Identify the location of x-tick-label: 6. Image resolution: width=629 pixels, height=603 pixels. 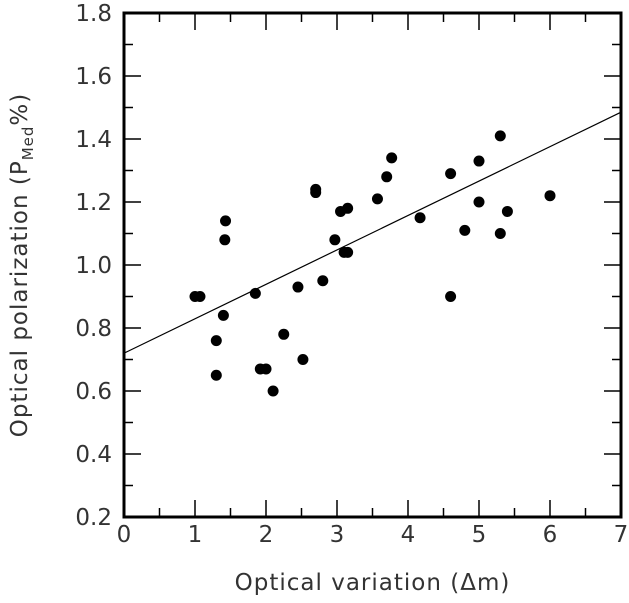
(550, 535).